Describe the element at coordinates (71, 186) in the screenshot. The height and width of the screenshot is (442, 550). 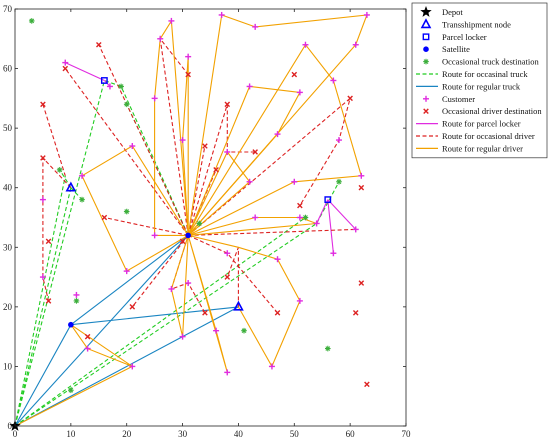
I see `transshipment-node-point` at that location.